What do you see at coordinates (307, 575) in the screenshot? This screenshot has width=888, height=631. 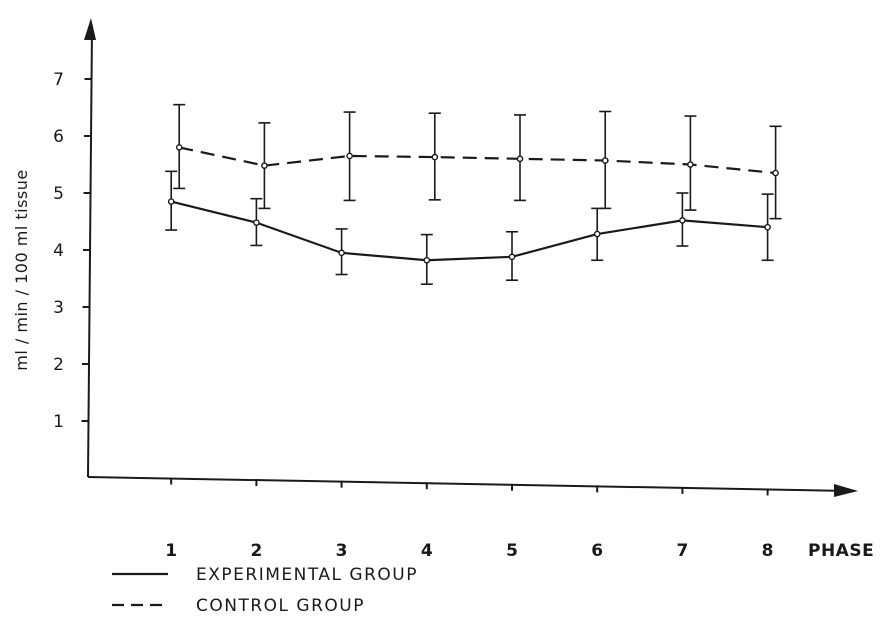 I see `legend-label-experimental: EXPERIMENTAL GROUP` at bounding box center [307, 575].